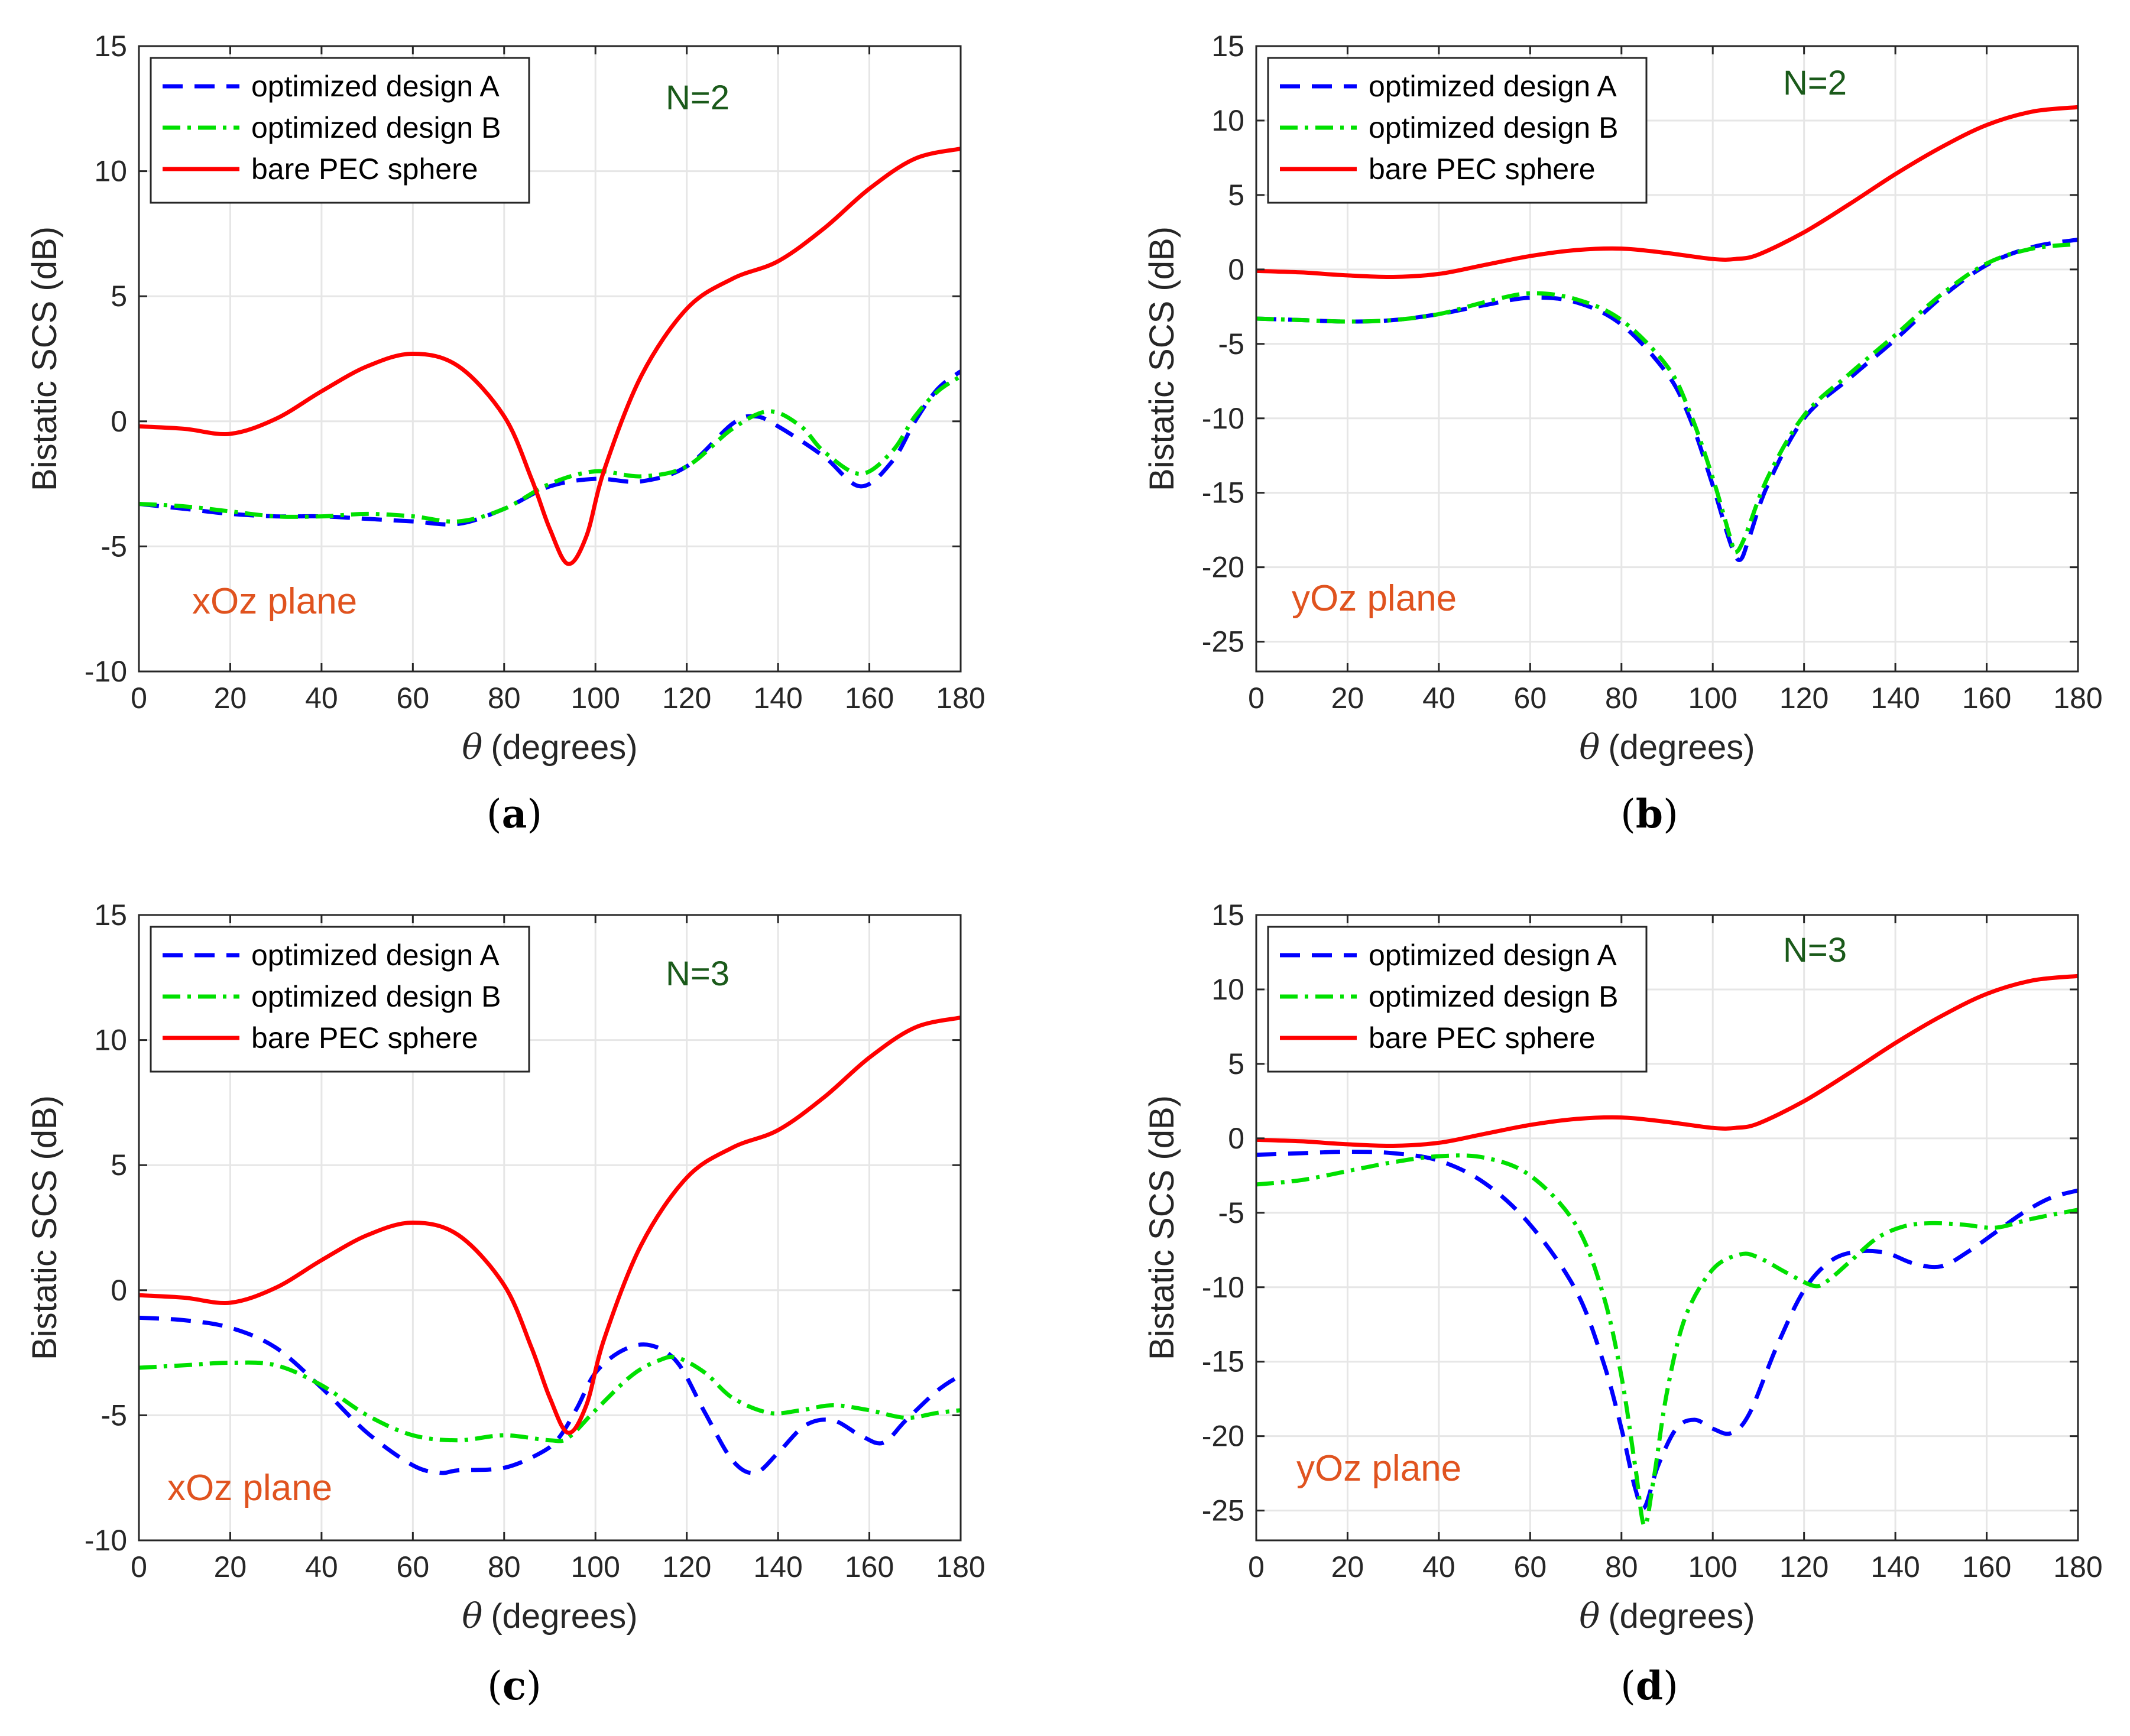 This screenshot has width=2130, height=1736. Describe the element at coordinates (1223, 493) in the screenshot. I see `y-tick-label: -15` at that location.